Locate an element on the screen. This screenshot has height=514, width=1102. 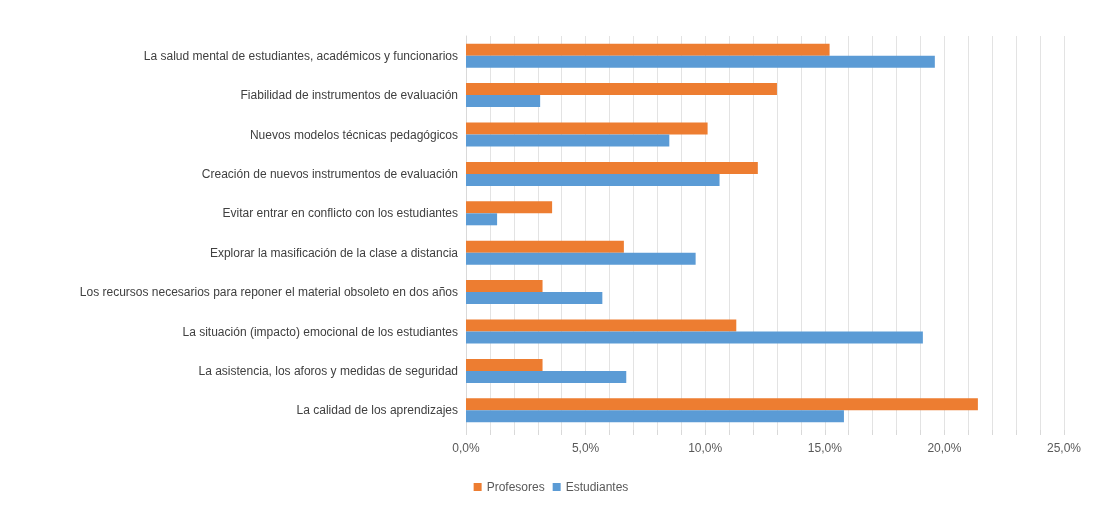
y-tick-label: La calidad de los aprendizajes is located at coordinates (377, 410).